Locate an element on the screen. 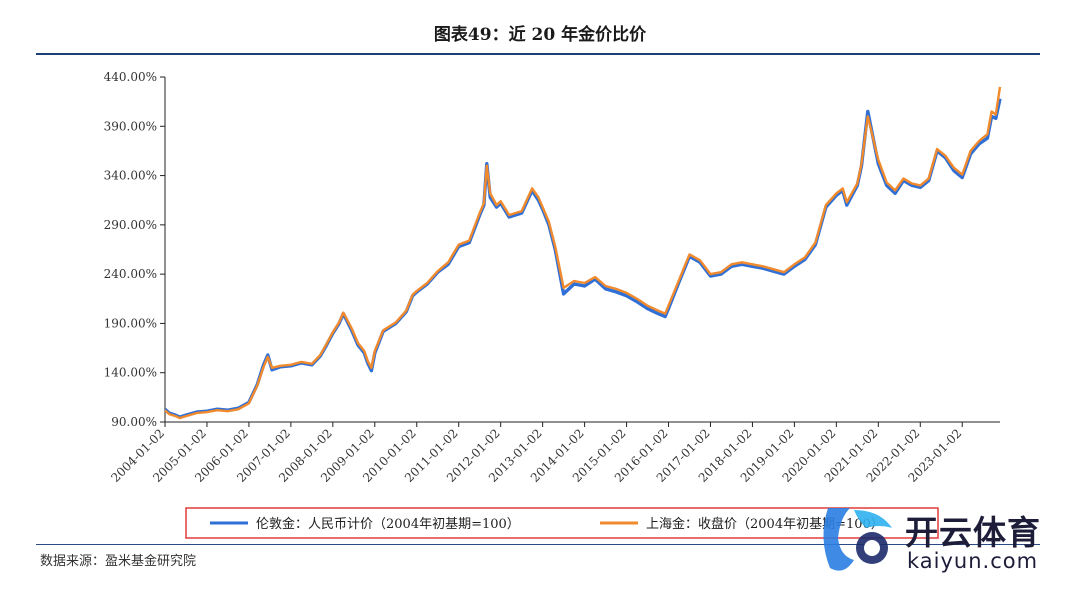  y-tick-label: 340.00% is located at coordinates (130, 176).